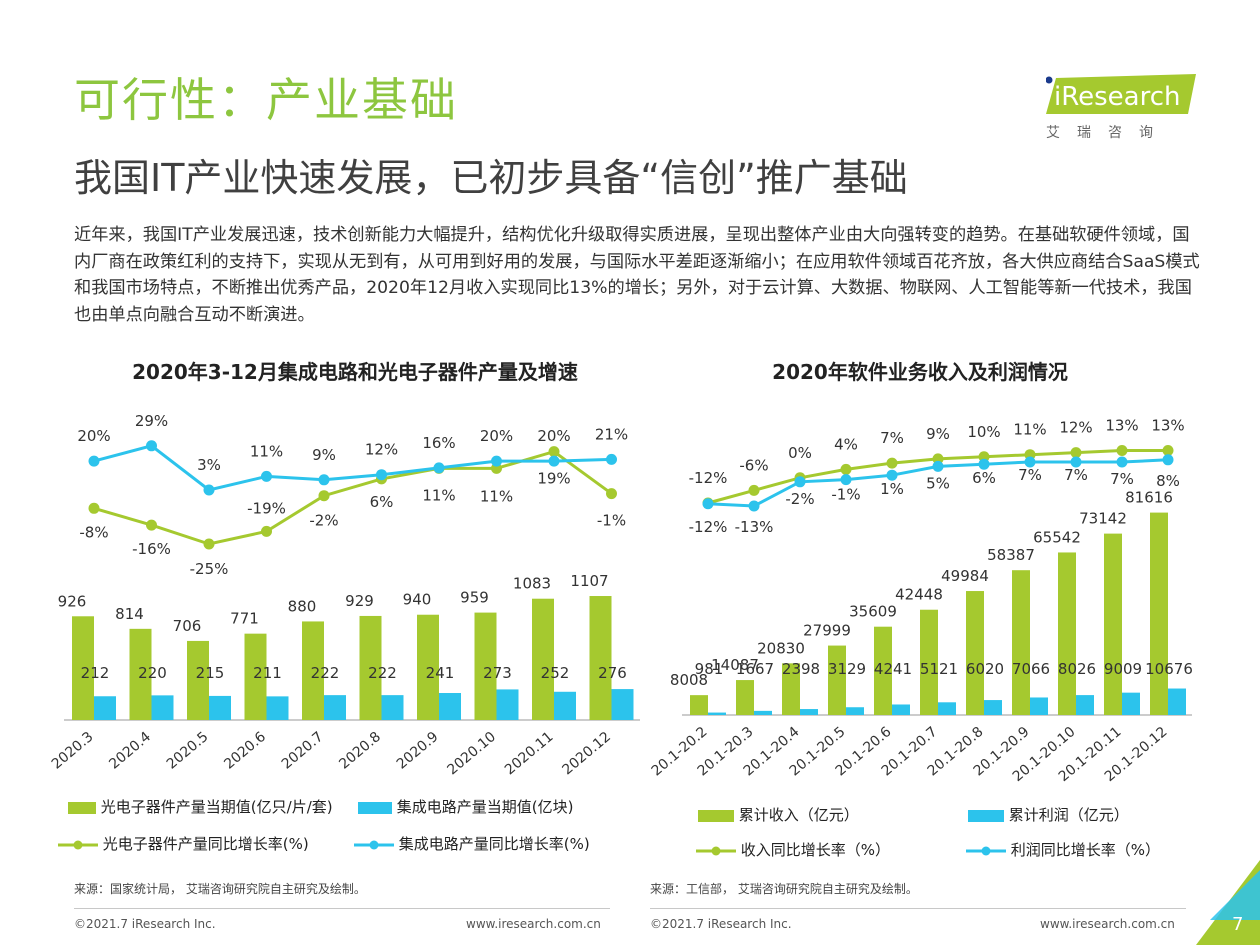 Image resolution: width=1260 pixels, height=945 pixels. What do you see at coordinates (497, 673) in the screenshot?
I see `bar-label-c1-b-7: 273` at bounding box center [497, 673].